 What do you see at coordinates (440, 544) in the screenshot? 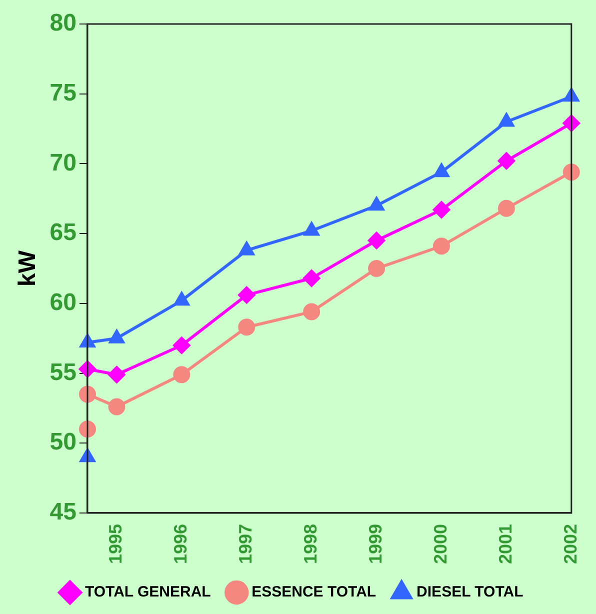
I see `x-tick-label: 2000` at bounding box center [440, 544].